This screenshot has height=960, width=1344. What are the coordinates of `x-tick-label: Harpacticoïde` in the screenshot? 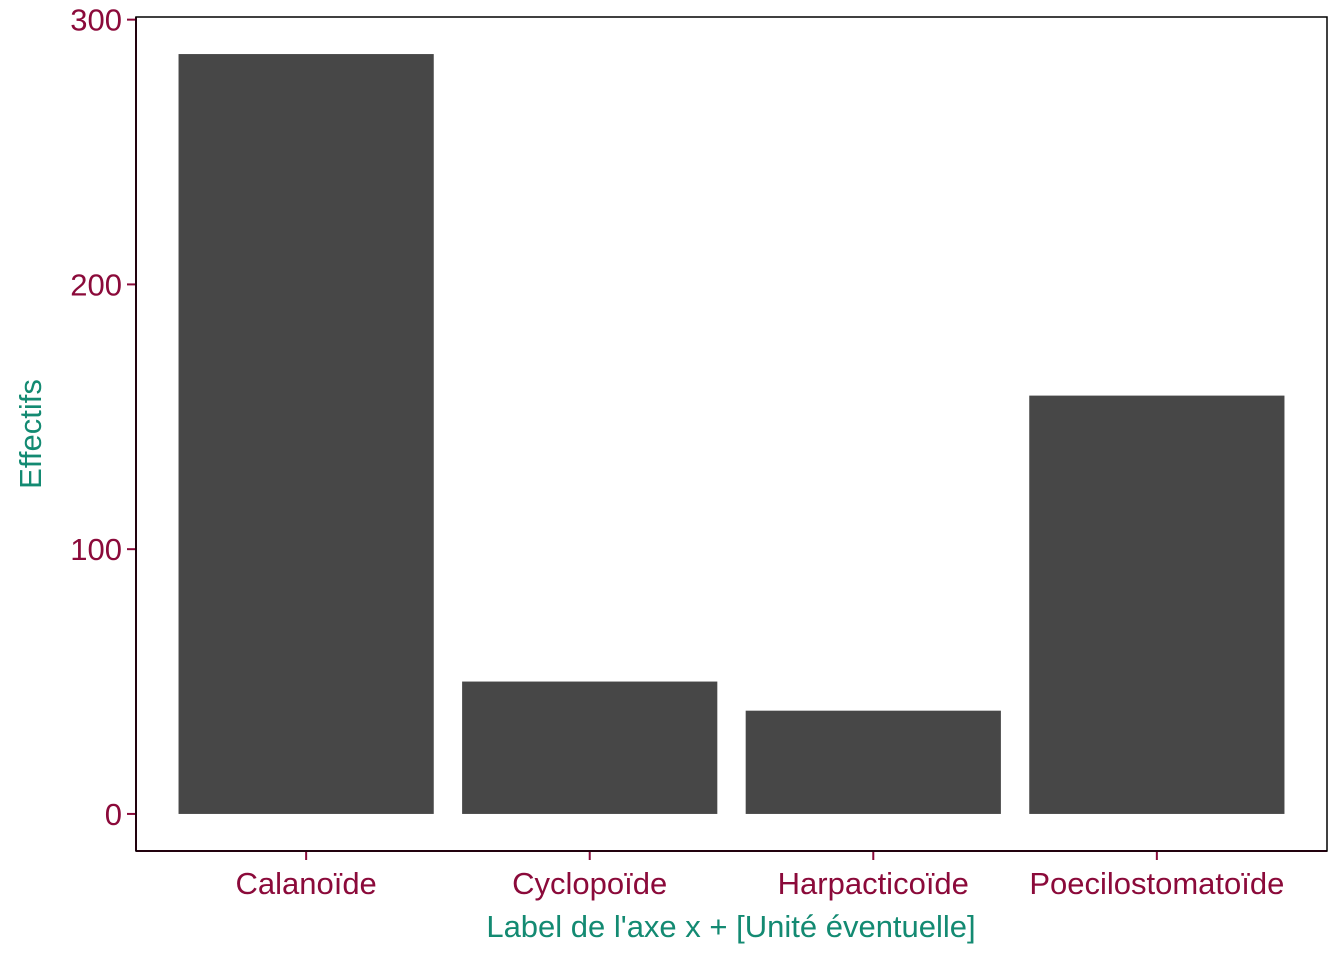 It's located at (873, 883).